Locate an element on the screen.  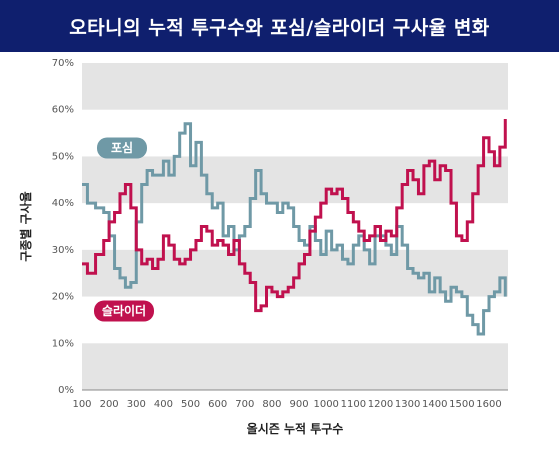
fastball-label-badge: 포심 is located at coordinates (122, 148).